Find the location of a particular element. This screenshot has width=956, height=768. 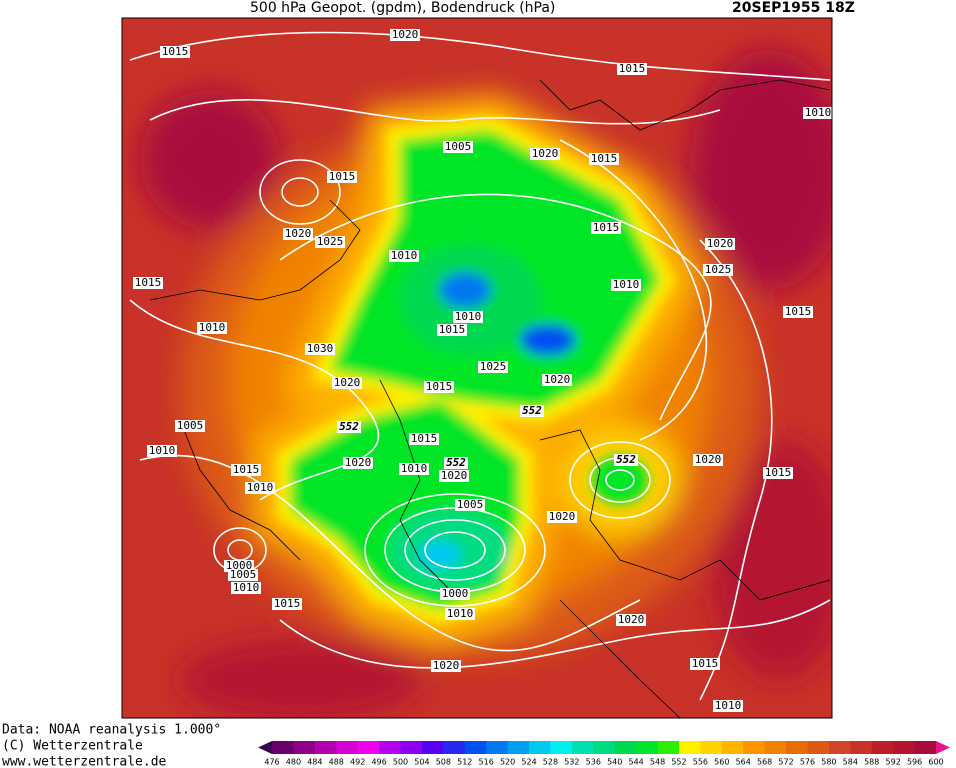

colorbar-arrow-low is located at coordinates (265, 747).